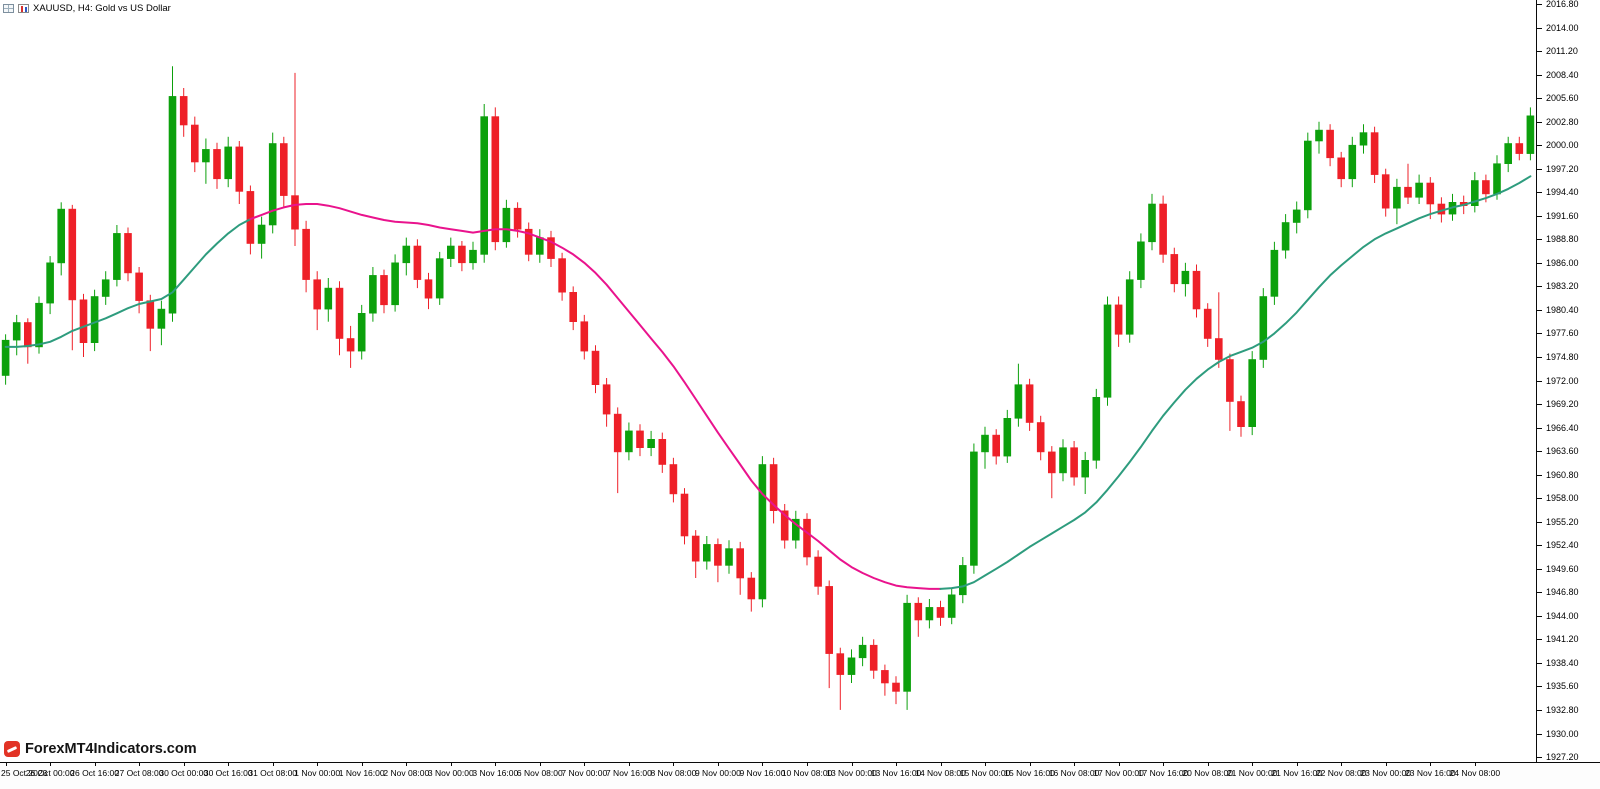  What do you see at coordinates (1562, 145) in the screenshot?
I see `price-axis-label: 2000.00` at bounding box center [1562, 145].